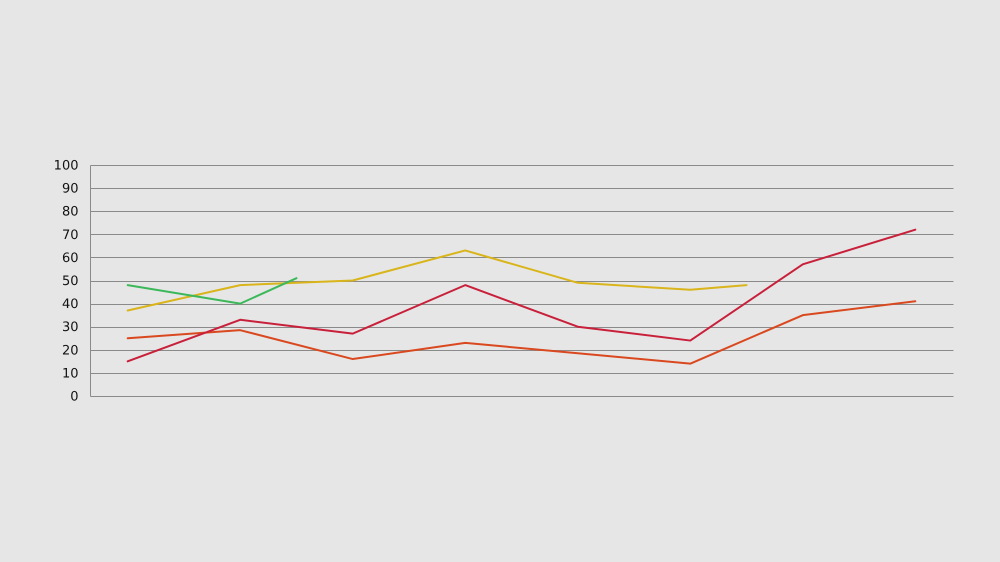  What do you see at coordinates (70, 350) in the screenshot?
I see `y-tick-label: 20` at bounding box center [70, 350].